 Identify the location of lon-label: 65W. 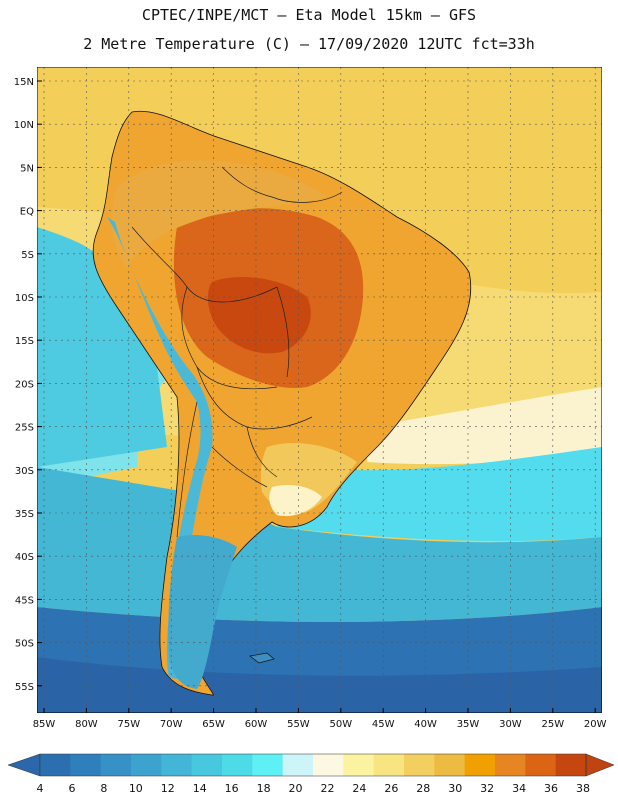
(213, 724).